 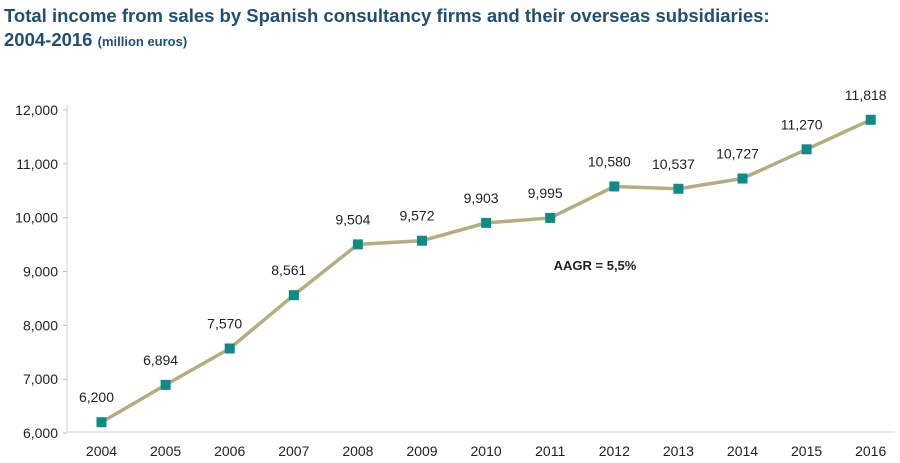 What do you see at coordinates (101, 451) in the screenshot?
I see `x-tick-label: 2004` at bounding box center [101, 451].